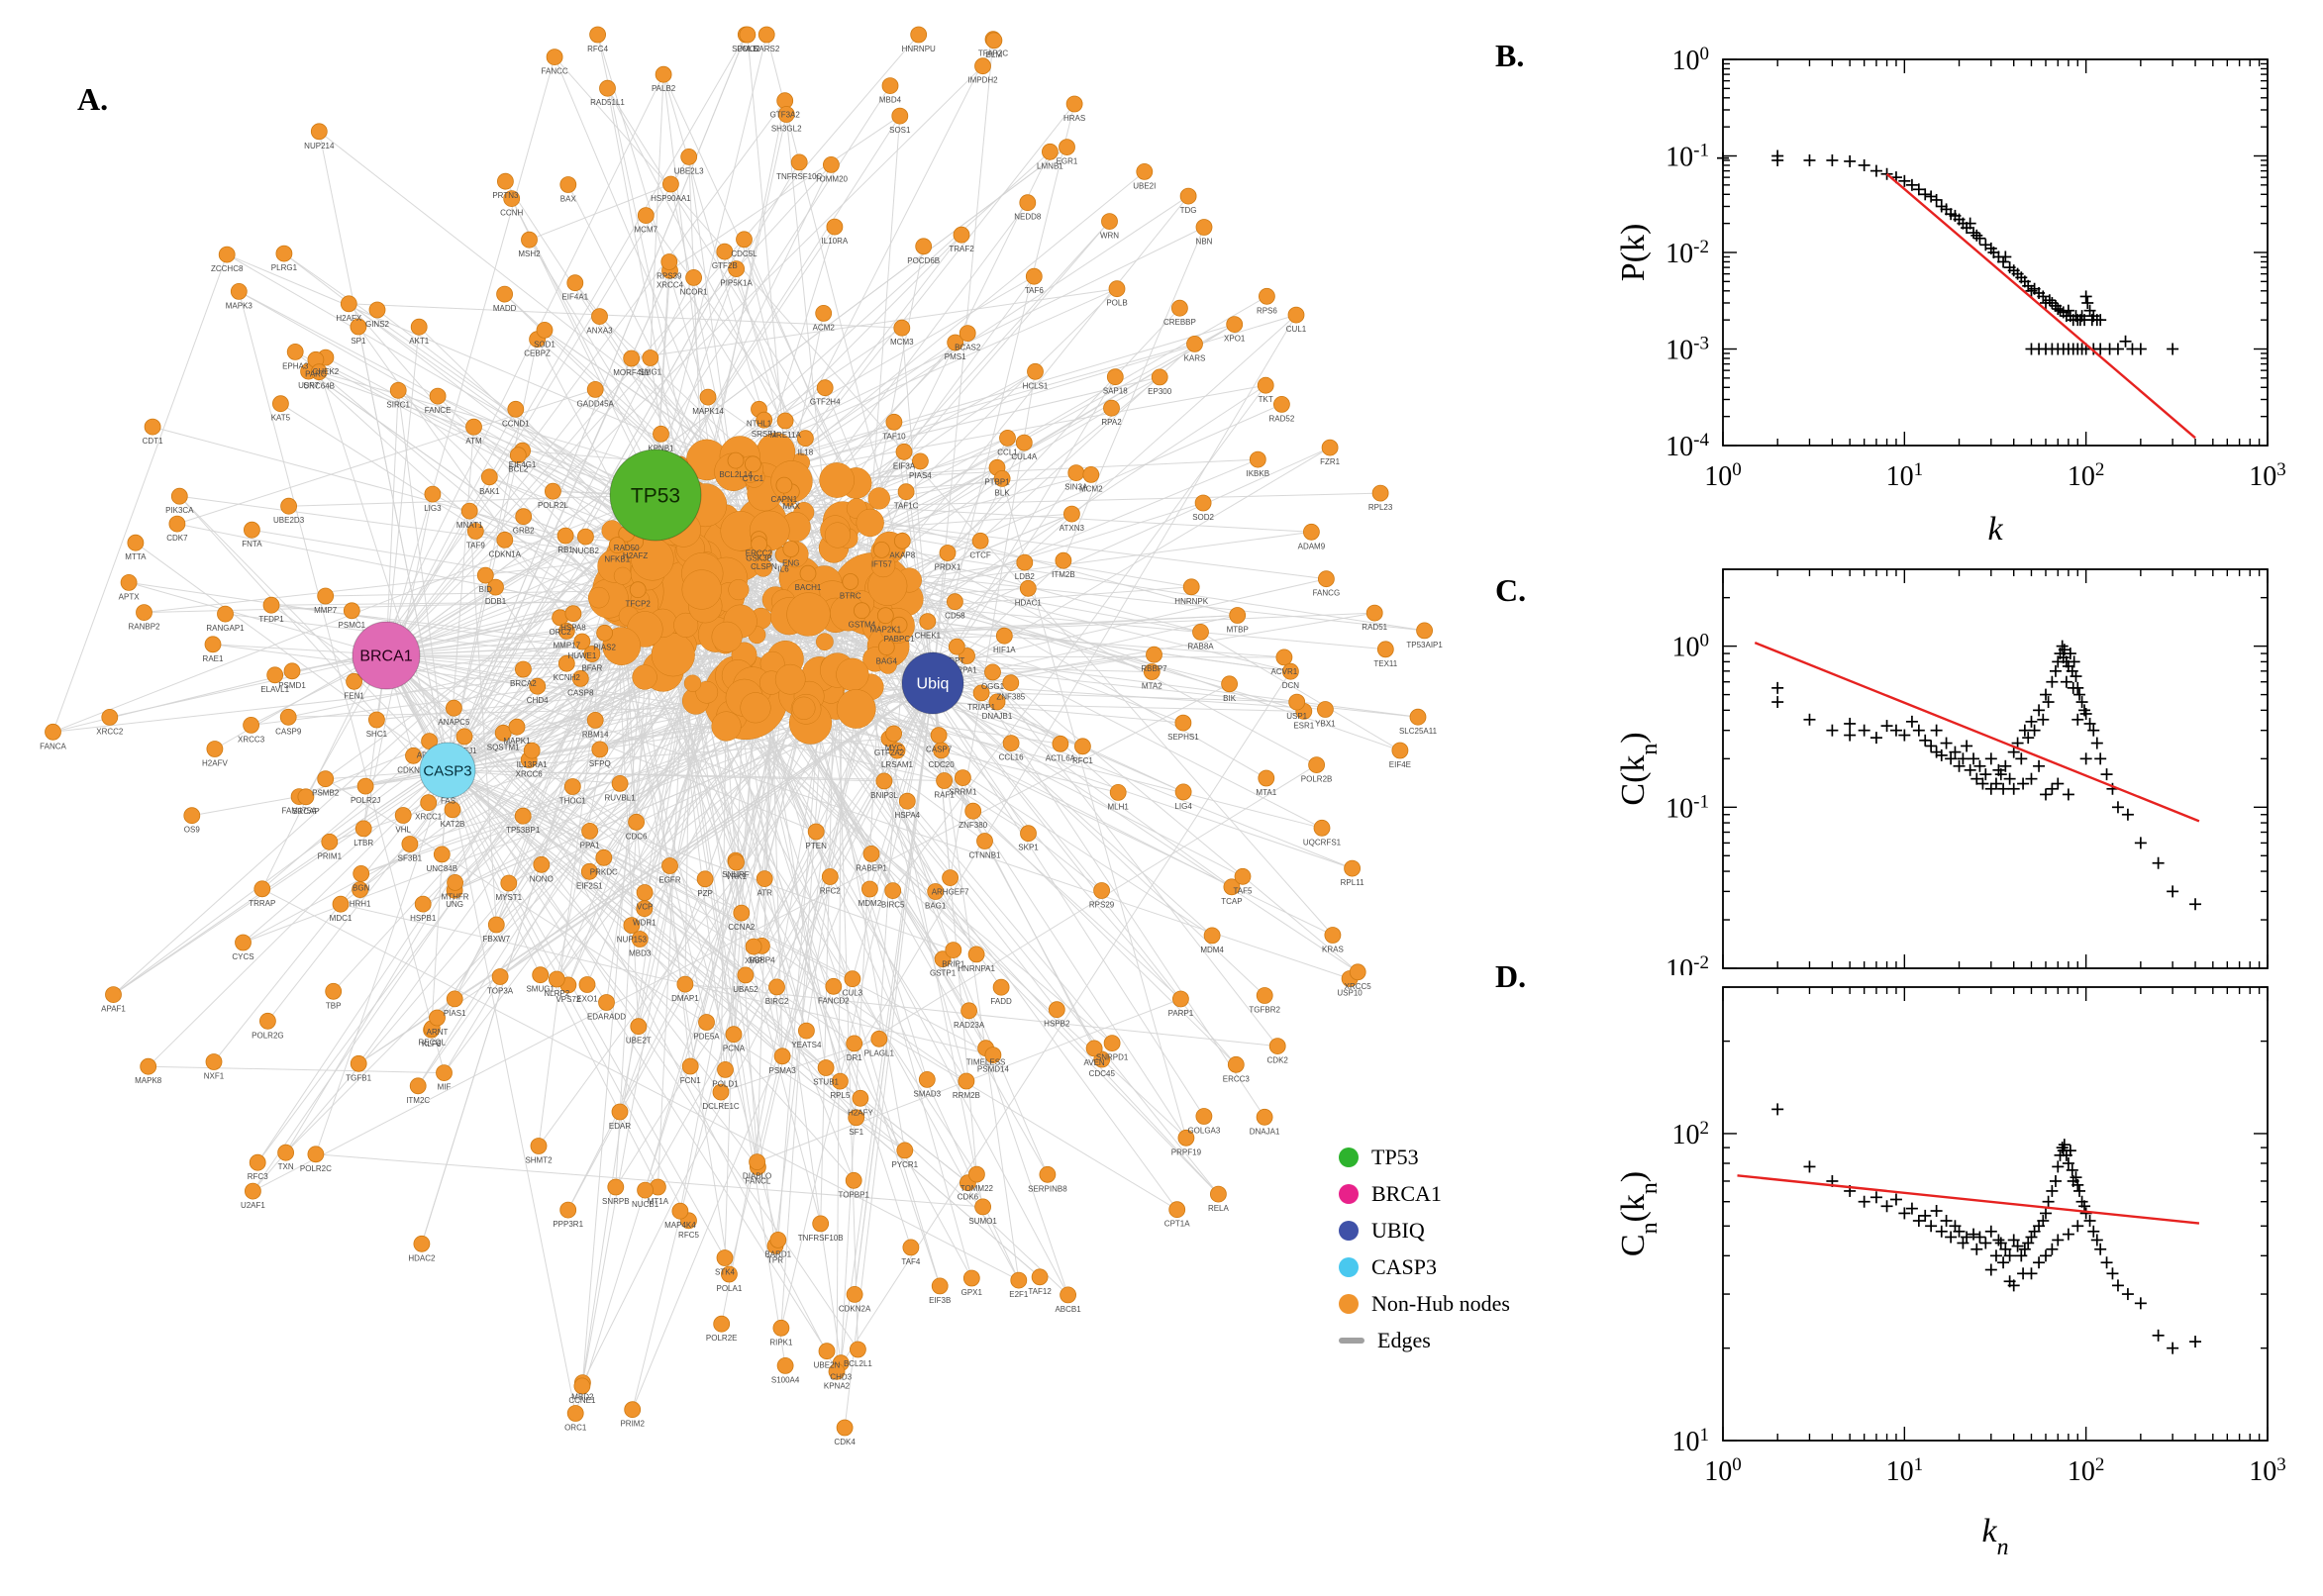 The image size is (2323, 1596). Describe the element at coordinates (1063, 574) in the screenshot. I see `gene-label: ITM2B` at that location.